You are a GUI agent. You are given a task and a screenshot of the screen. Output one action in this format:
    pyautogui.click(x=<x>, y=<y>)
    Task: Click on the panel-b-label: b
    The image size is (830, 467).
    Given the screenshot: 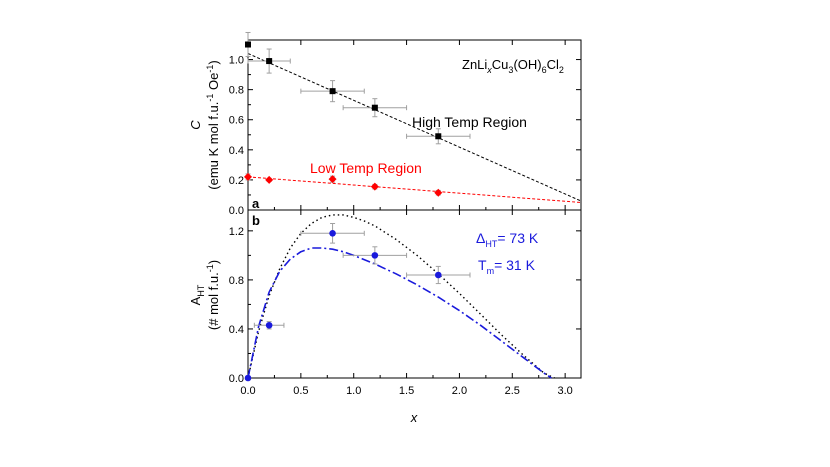 What is the action you would take?
    pyautogui.click(x=256, y=220)
    